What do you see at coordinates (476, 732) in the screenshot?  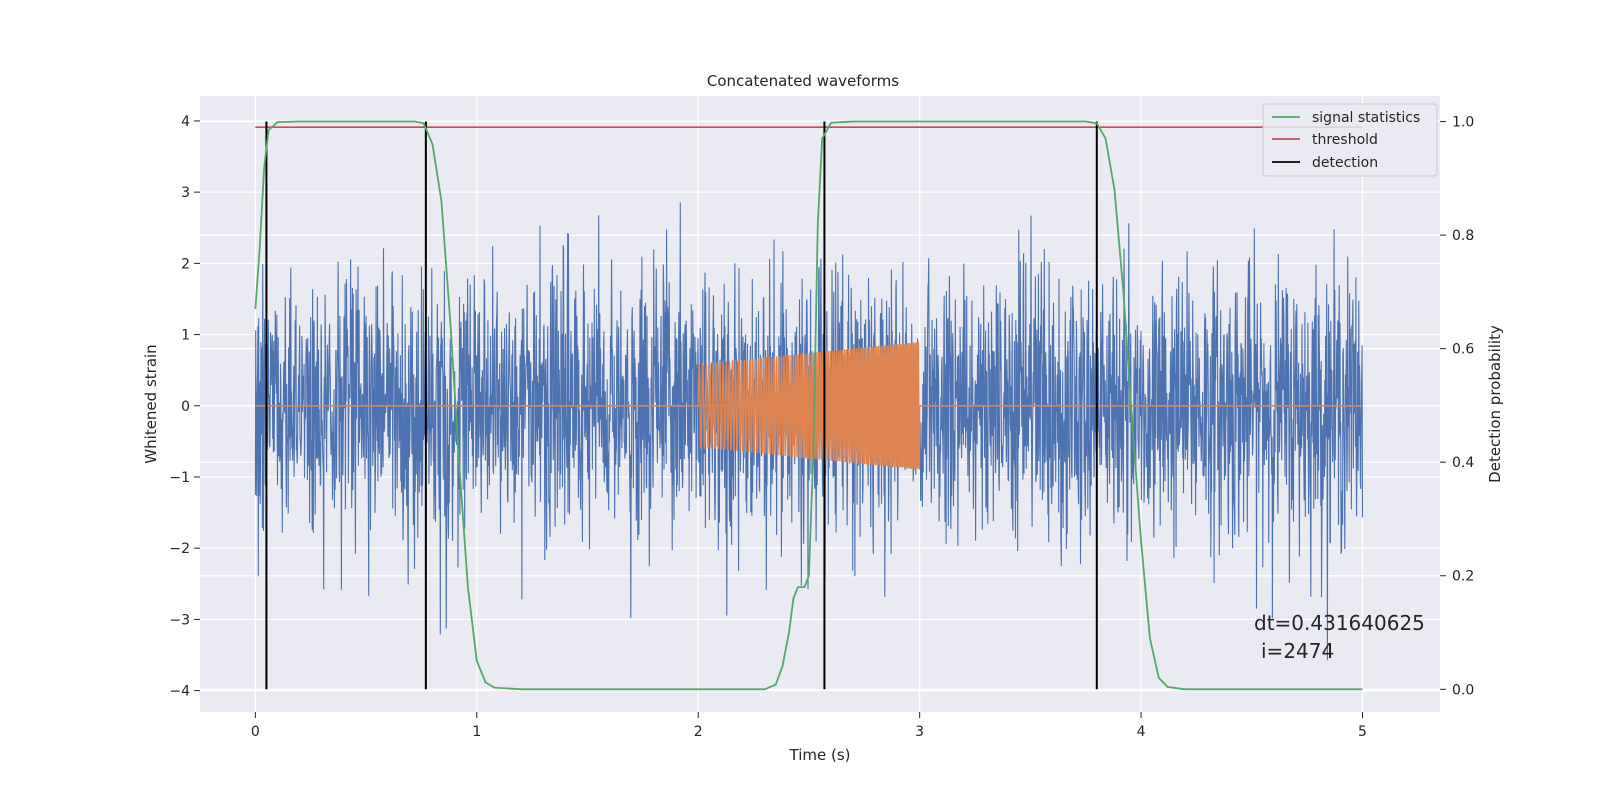 I see `x-tick-label: 1` at bounding box center [476, 732].